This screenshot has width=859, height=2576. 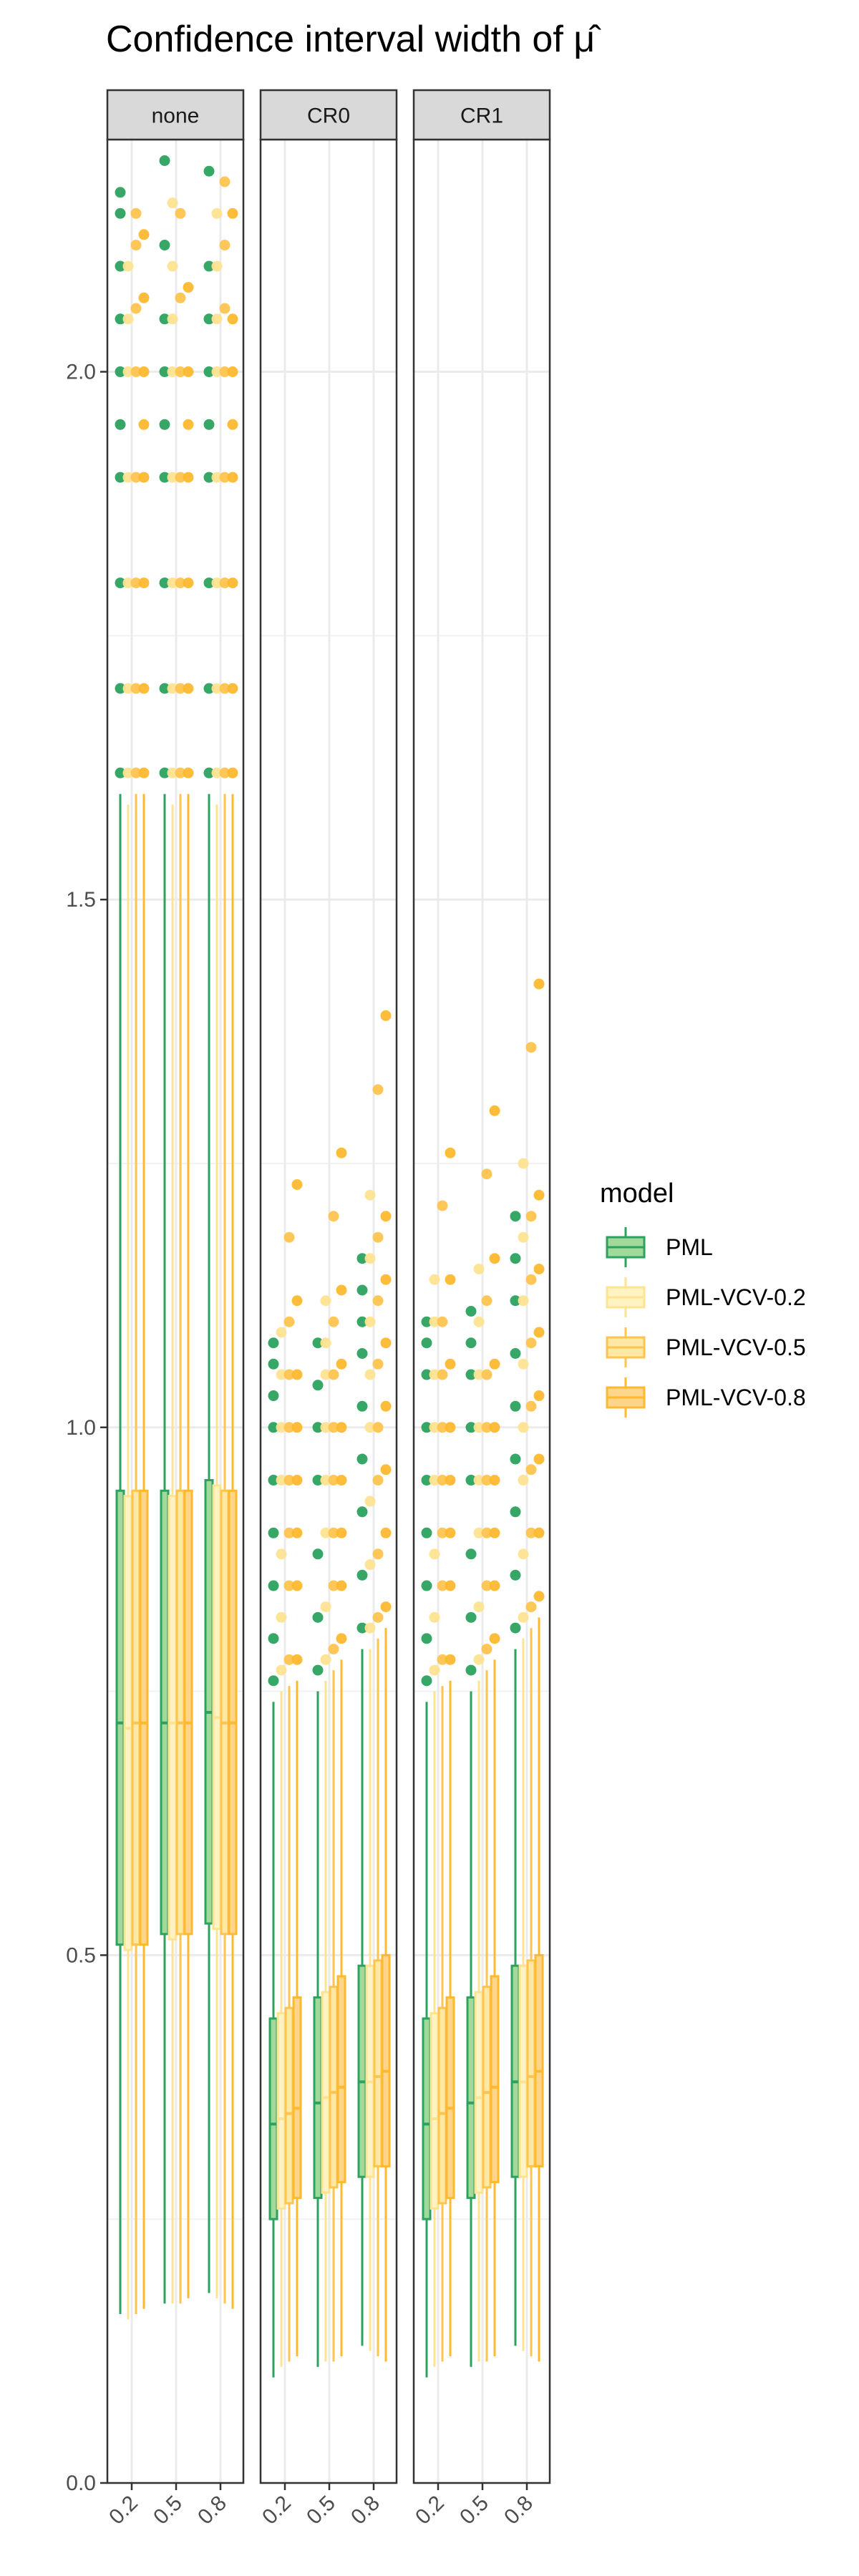 I want to click on legend-title: model, so click(x=637, y=1194).